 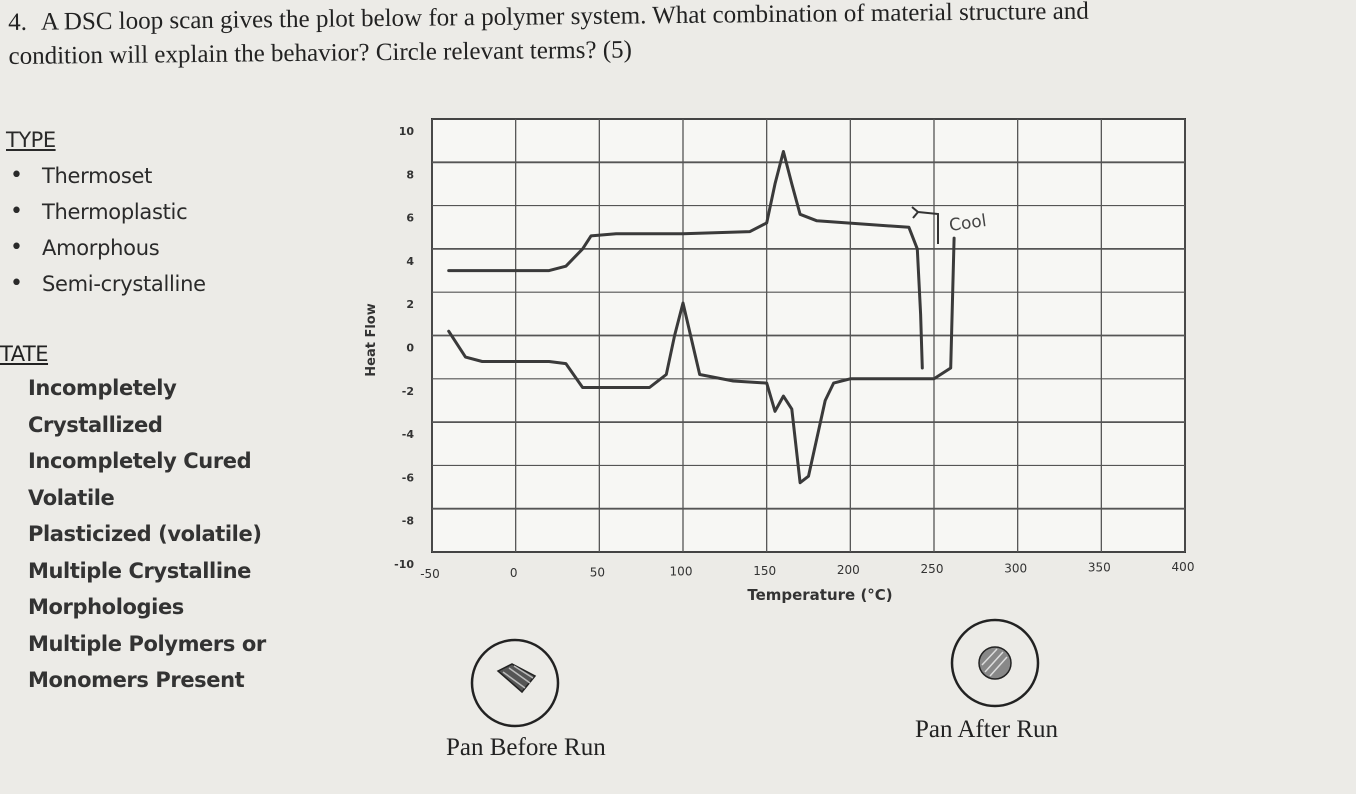 I want to click on type-heading: TYPE, so click(x=31, y=140).